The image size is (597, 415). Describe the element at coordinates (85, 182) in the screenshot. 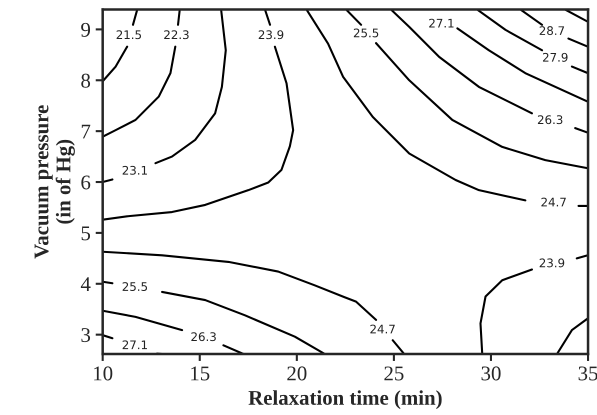

I see `y-tick-label: 6` at that location.